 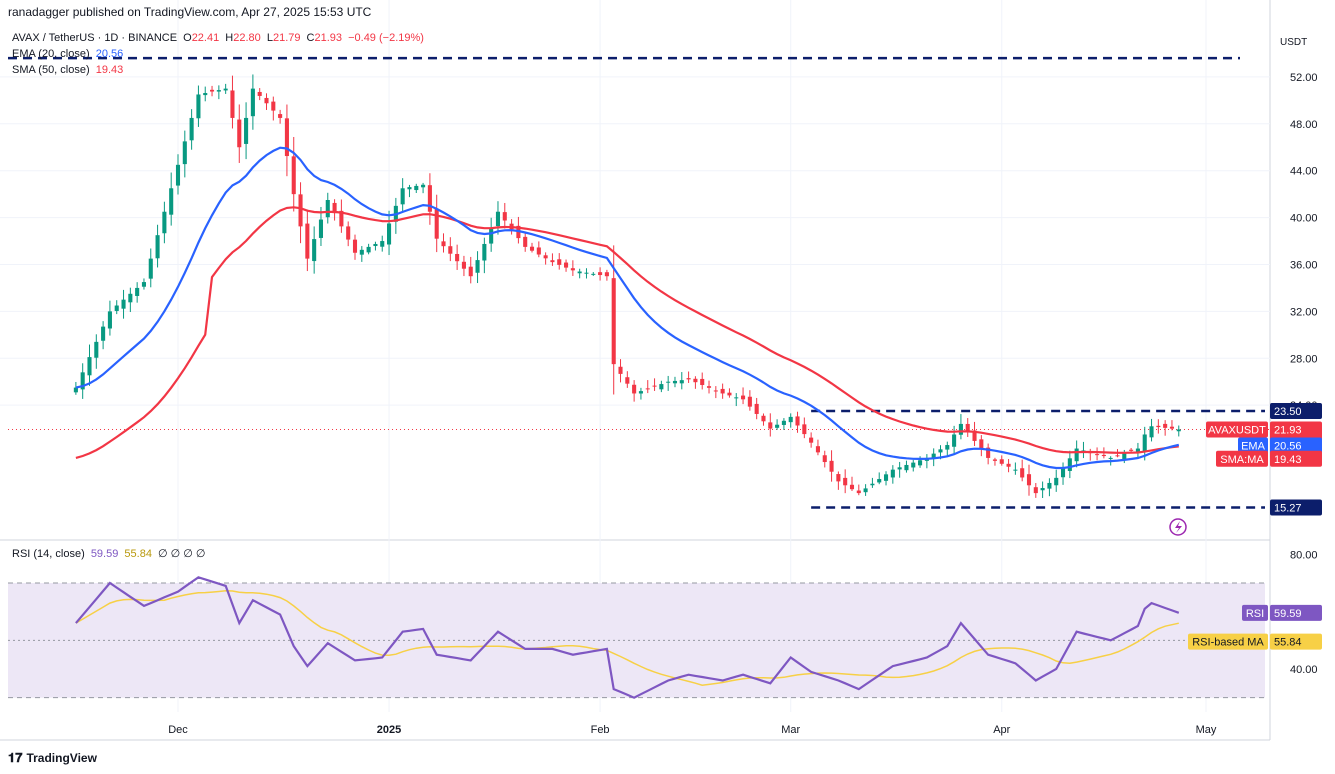 What do you see at coordinates (1304, 670) in the screenshot?
I see `rsi-tick-label: 40.00` at bounding box center [1304, 670].